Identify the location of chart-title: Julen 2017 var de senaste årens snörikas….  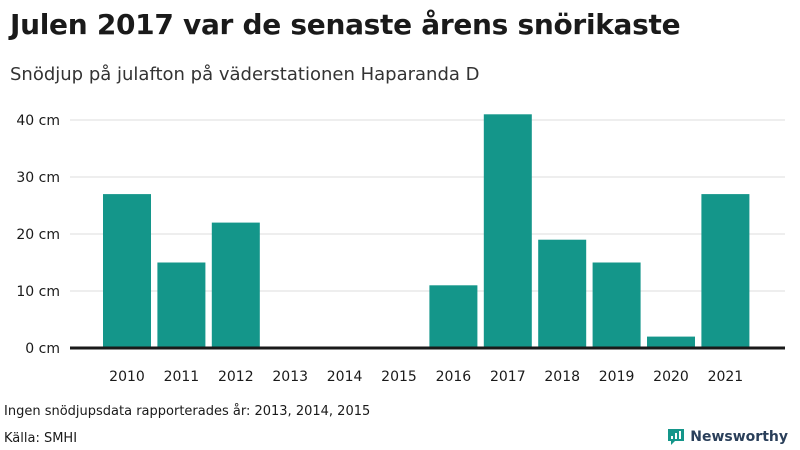
(345, 24).